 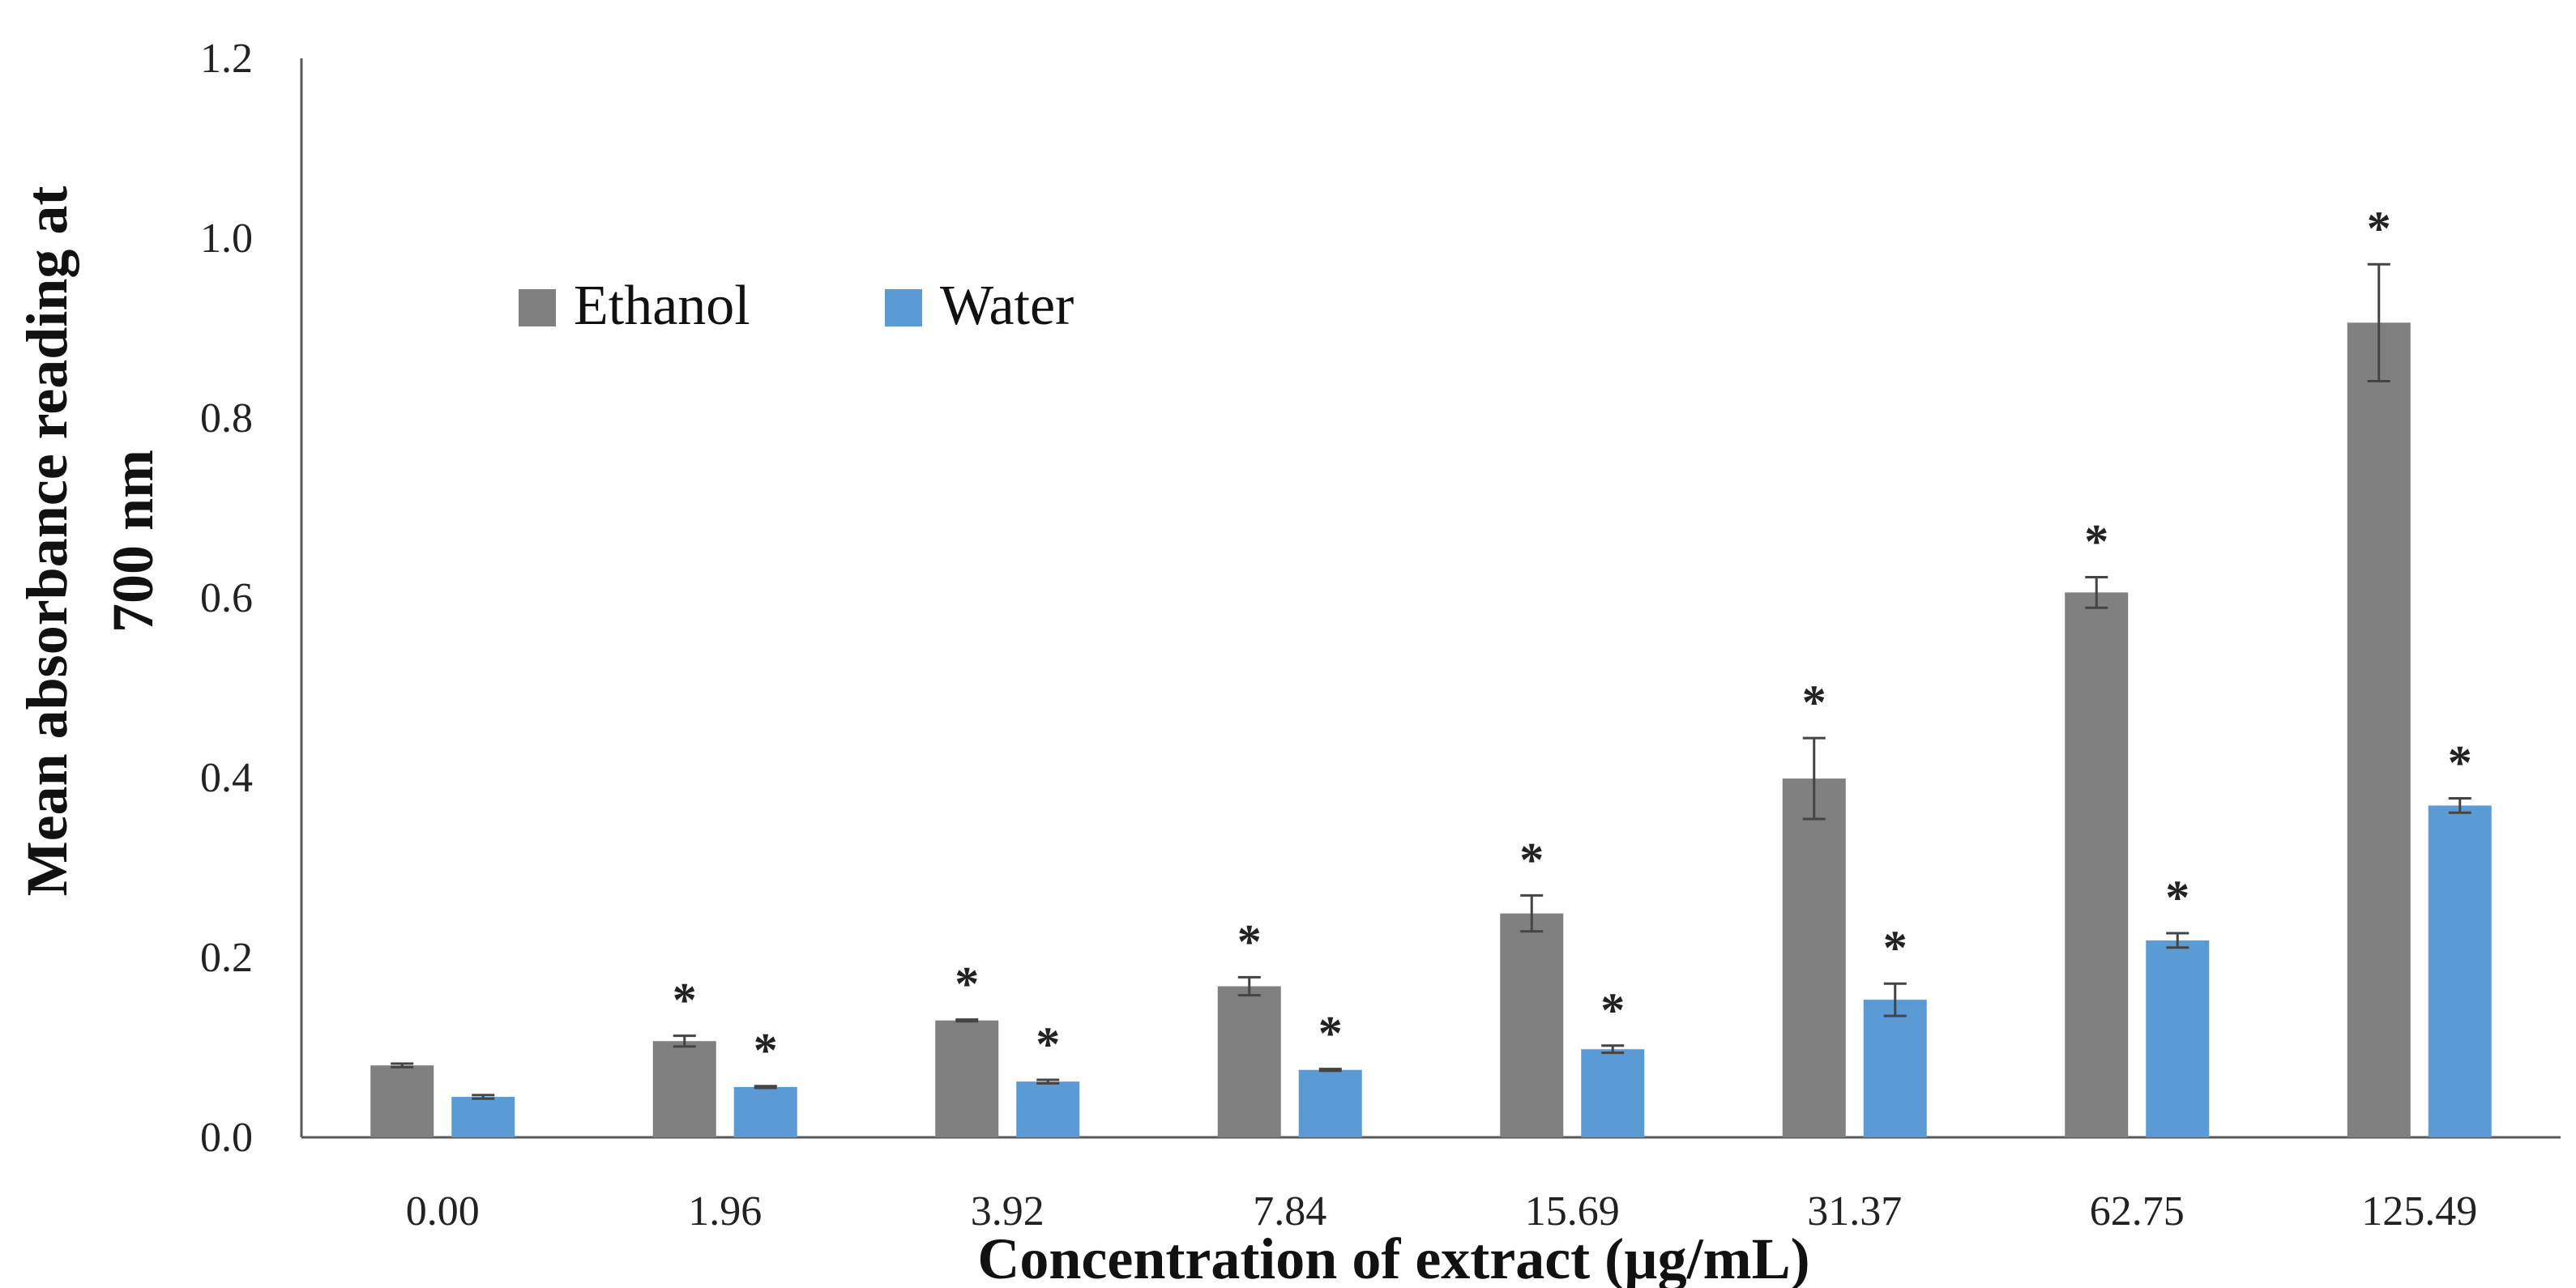 What do you see at coordinates (226, 59) in the screenshot?
I see `y-tick-label: 1.2` at bounding box center [226, 59].